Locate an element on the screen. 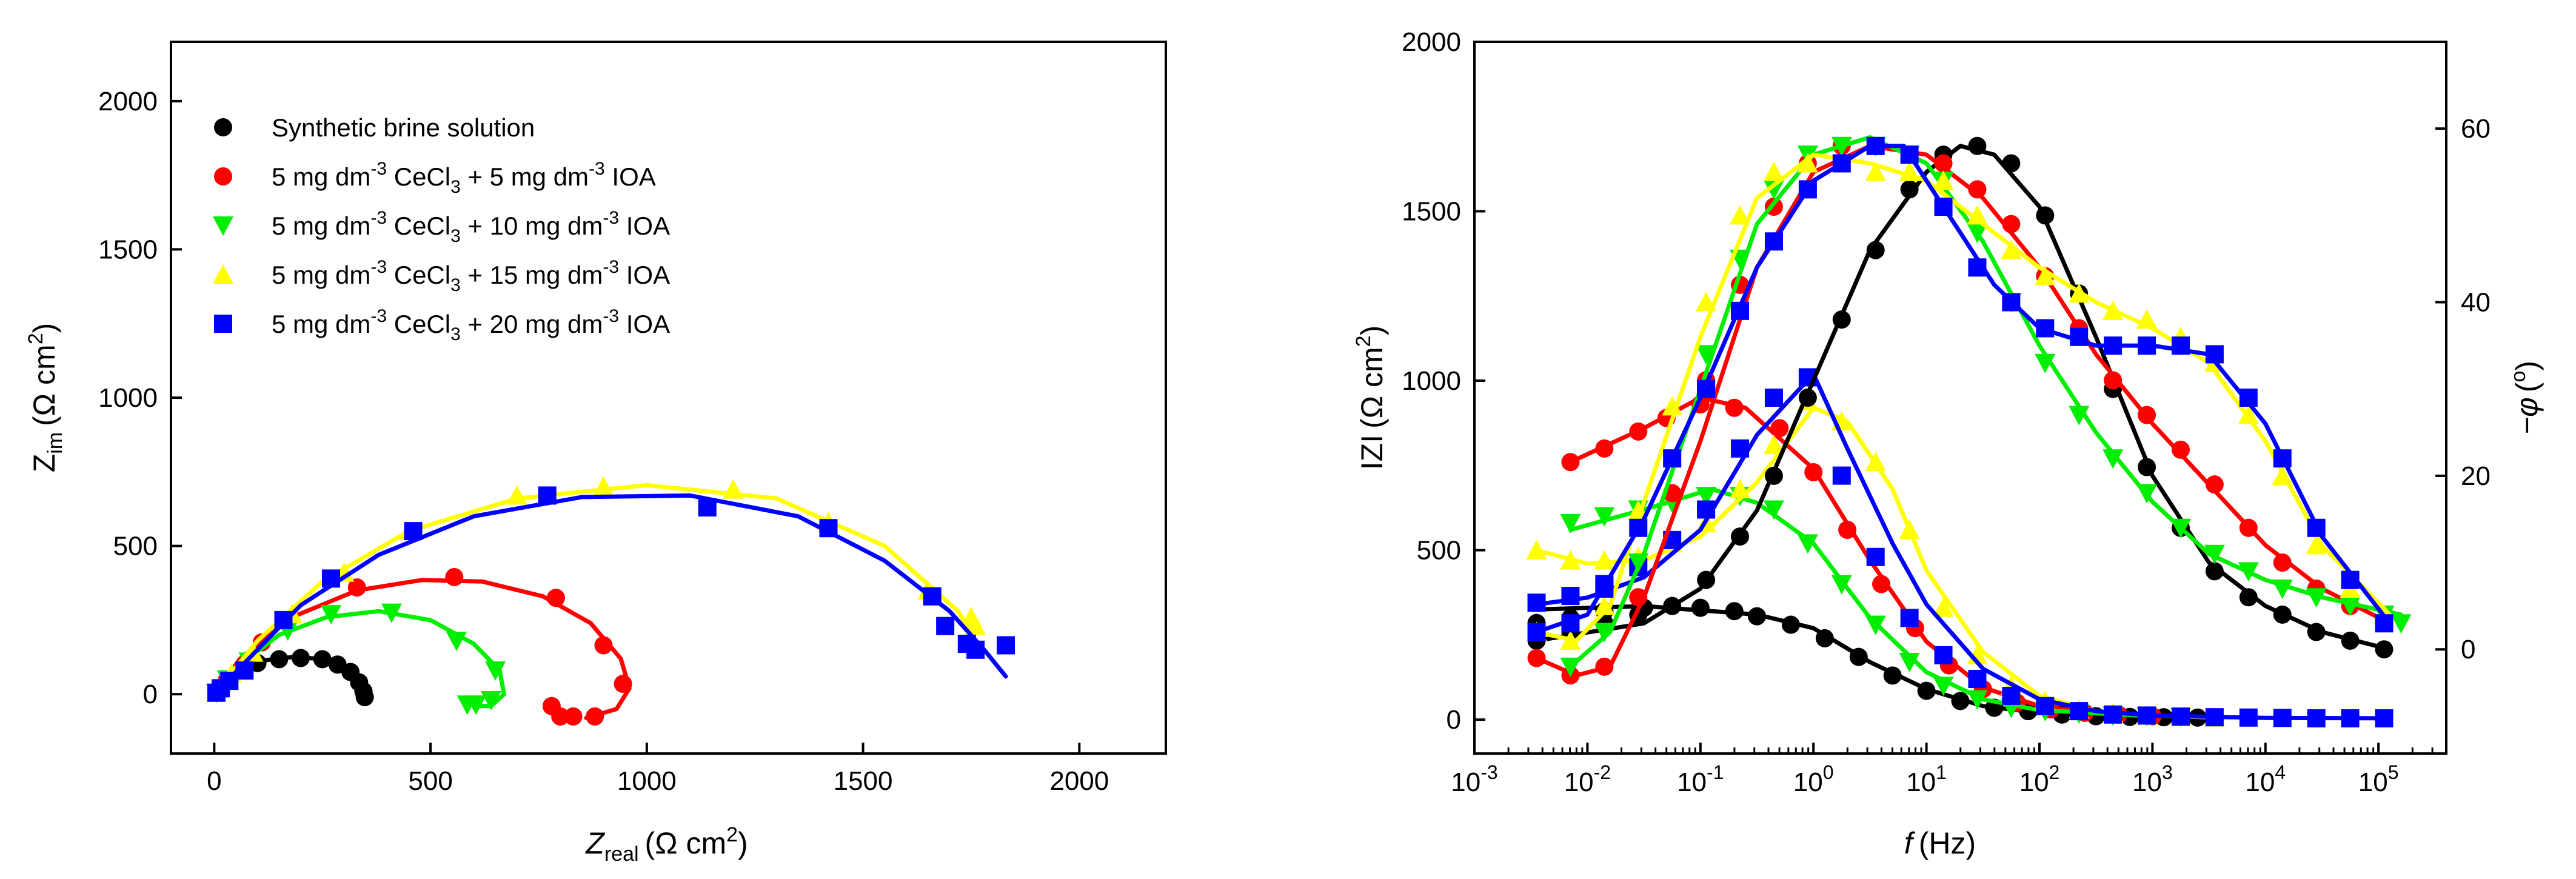 The image size is (2576, 879). legend-label-part: + 15 mg dm is located at coordinates (532, 275).